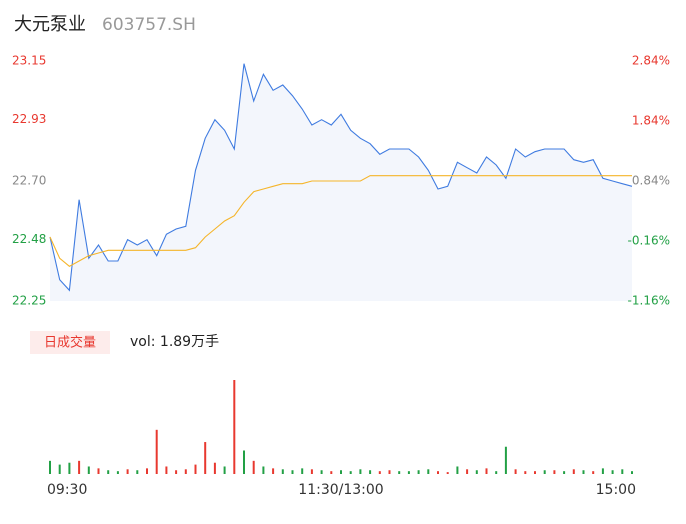  I want to click on x-tick-label: 15:00, so click(616, 490).